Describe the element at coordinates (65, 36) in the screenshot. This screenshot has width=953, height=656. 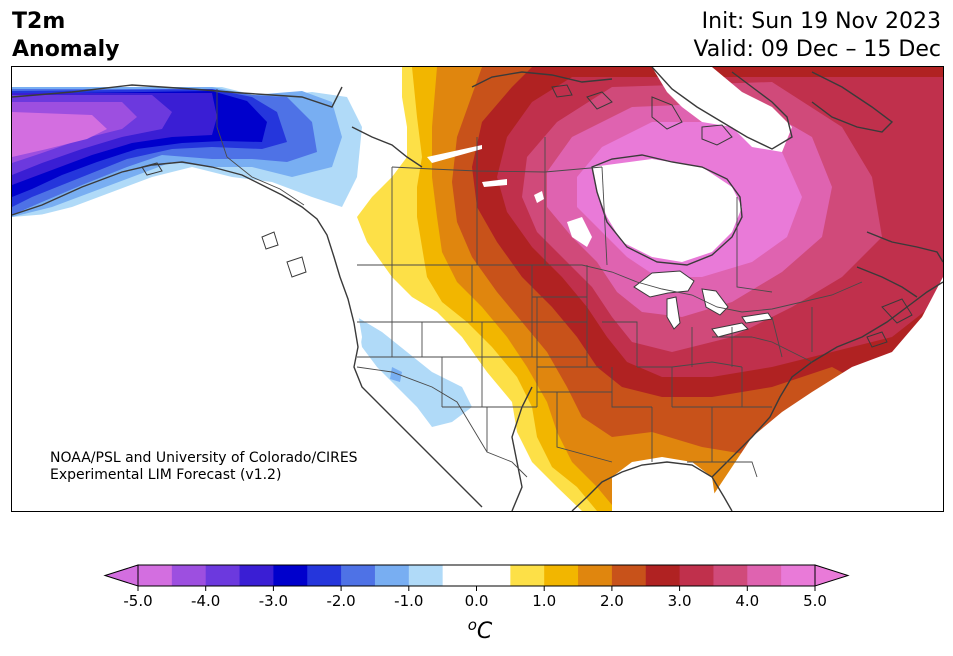
I see `map-title: T2m Anomaly` at that location.